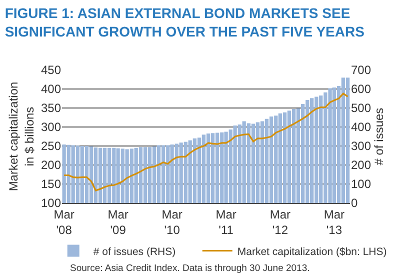  I want to click on legend-label: Market capitalization ($bn: LHS), so click(312, 252).